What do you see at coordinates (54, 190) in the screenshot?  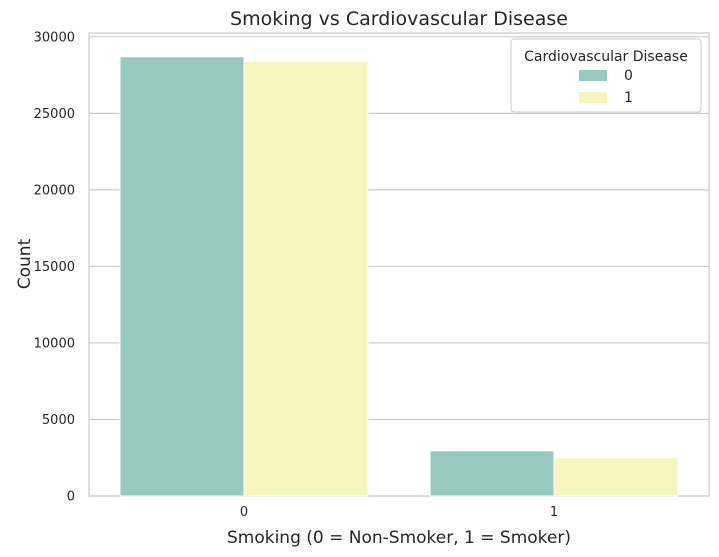 I see `y-tick-label: 20000` at bounding box center [54, 190].